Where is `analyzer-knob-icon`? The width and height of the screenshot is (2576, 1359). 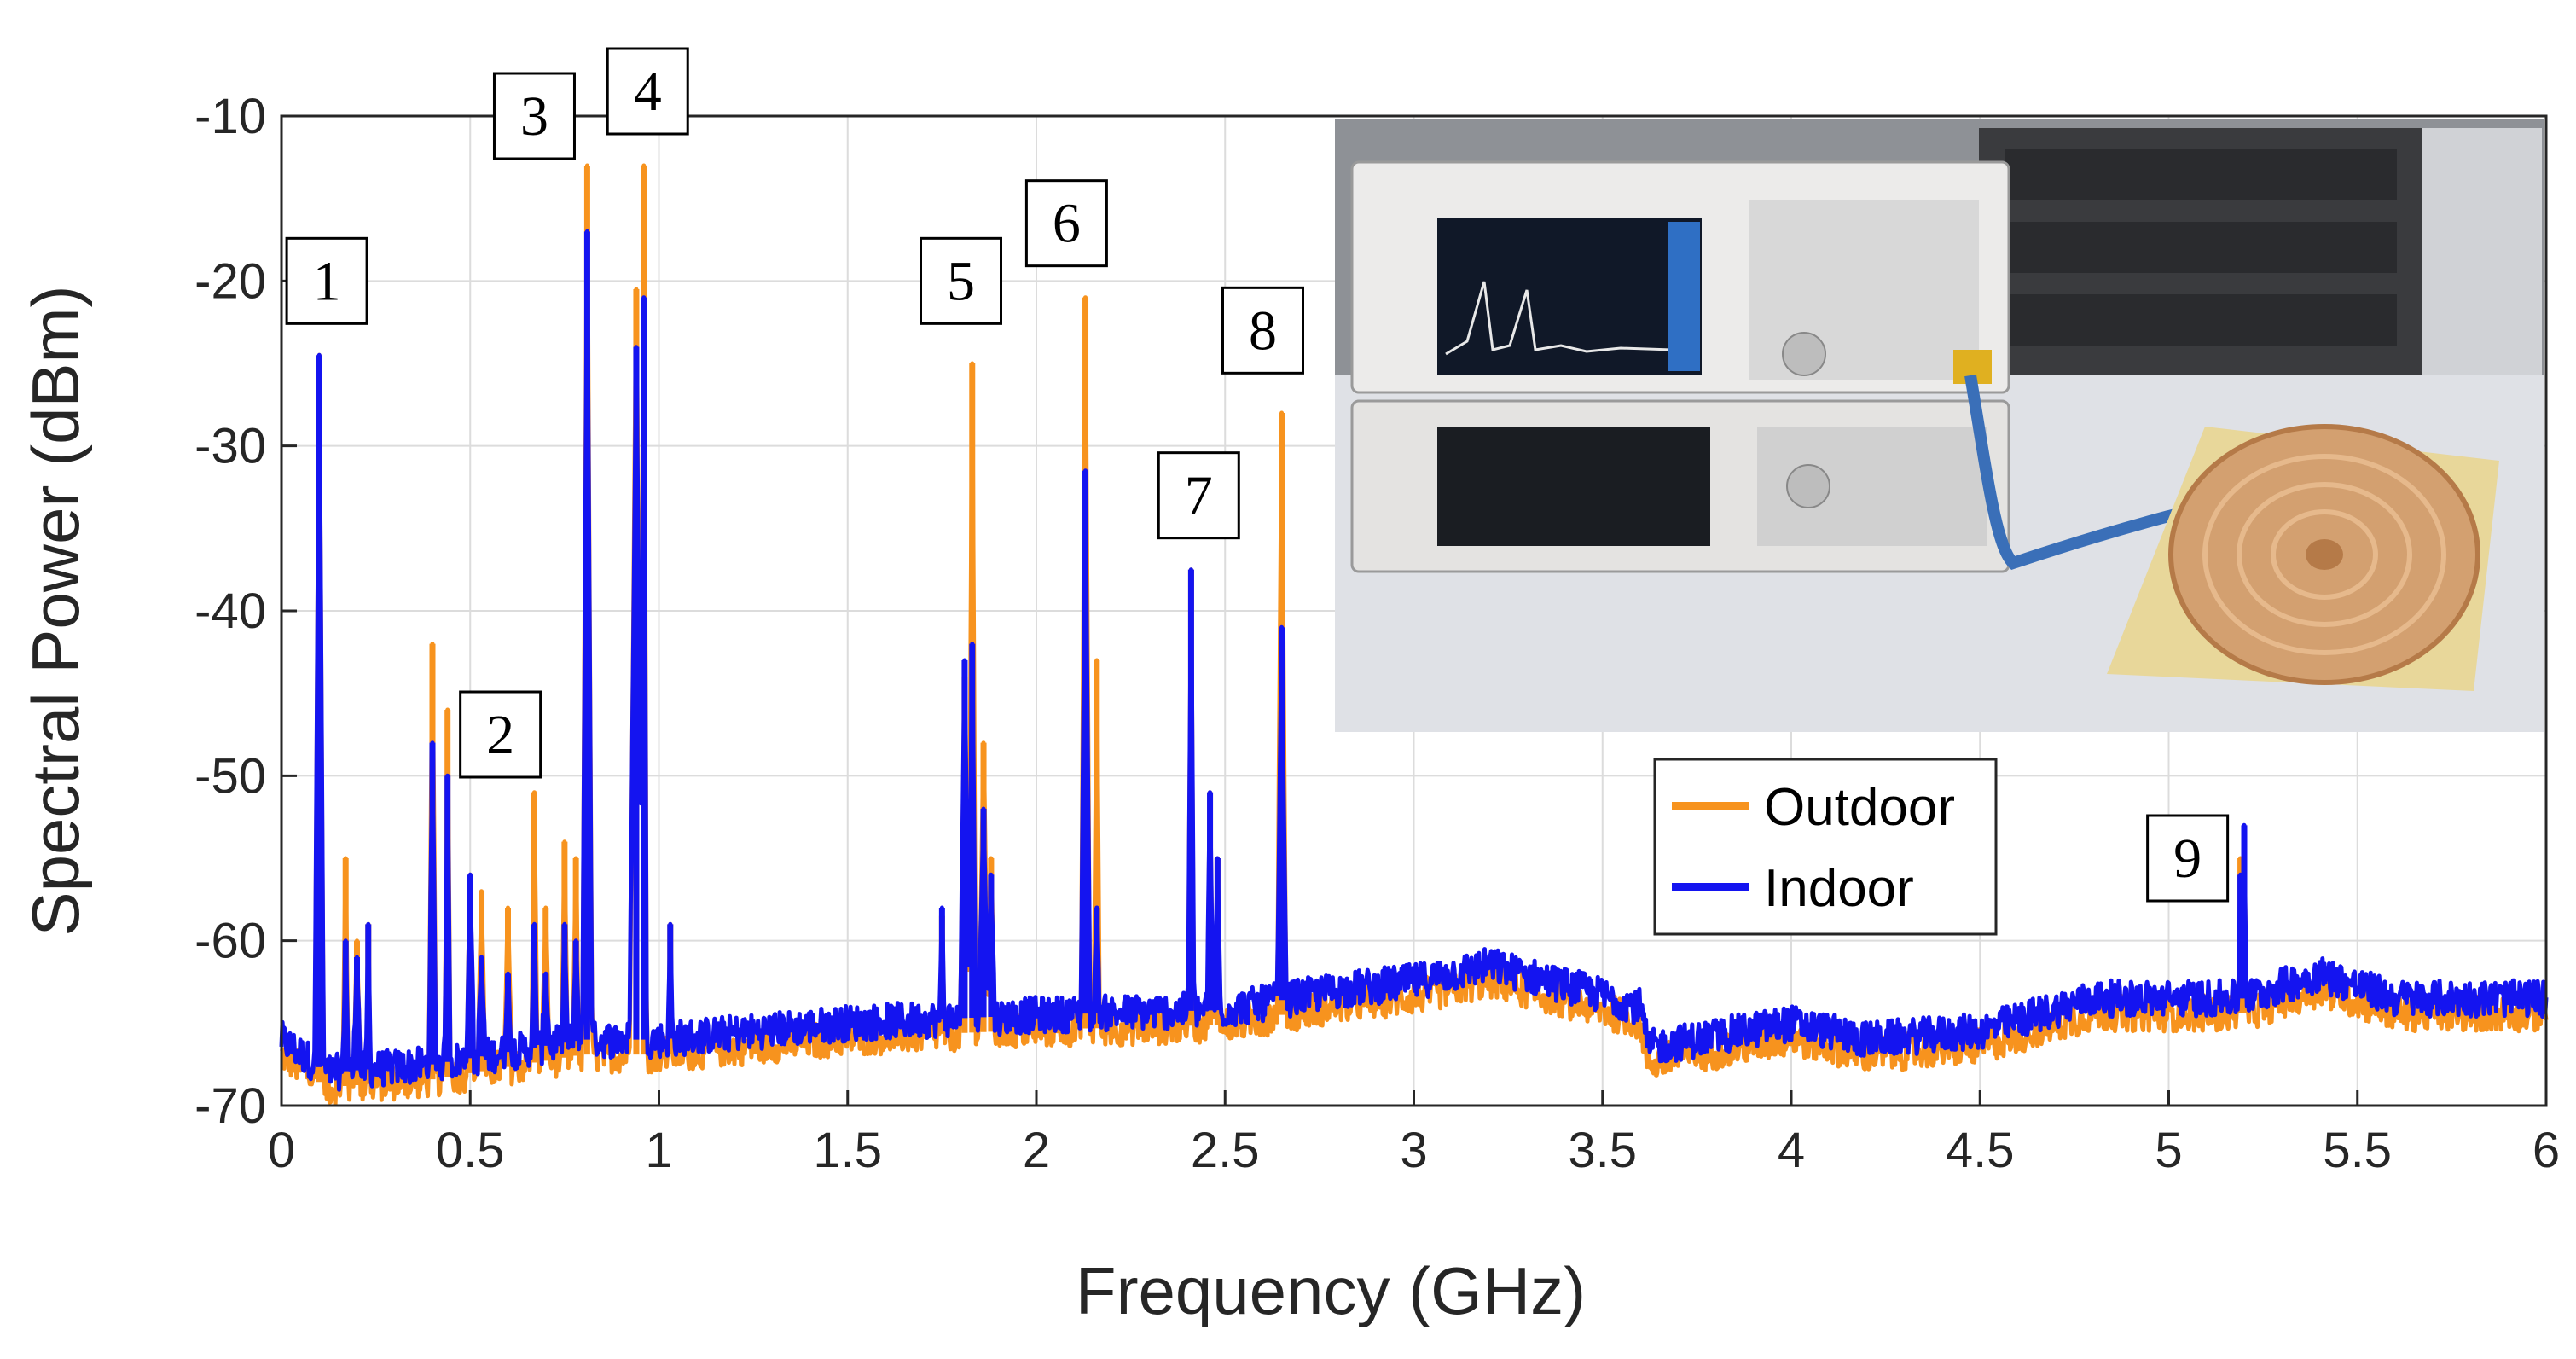
analyzer-knob-icon is located at coordinates (1804, 354).